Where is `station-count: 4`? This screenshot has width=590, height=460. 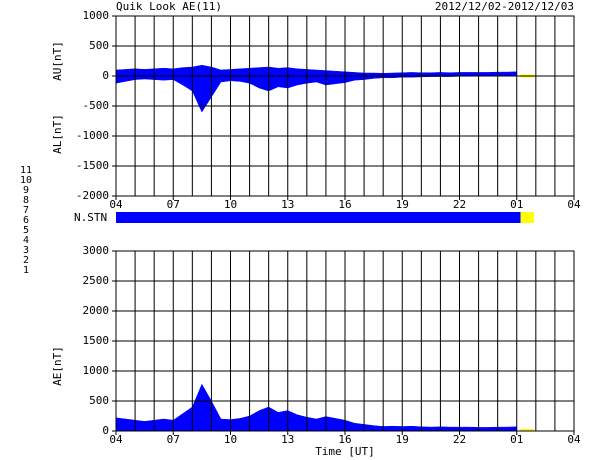
station-count: 4 is located at coordinates (26, 240).